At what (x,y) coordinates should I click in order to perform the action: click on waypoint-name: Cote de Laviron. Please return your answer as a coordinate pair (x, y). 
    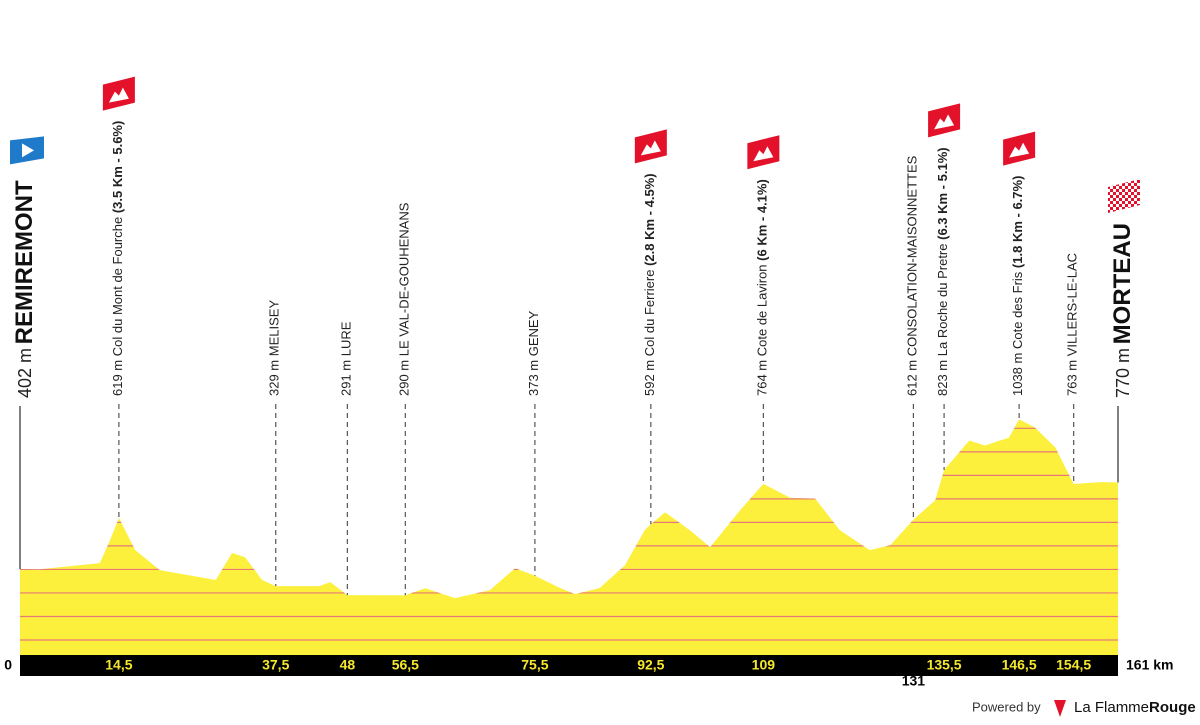
    Looking at the image, I should click on (762, 310).